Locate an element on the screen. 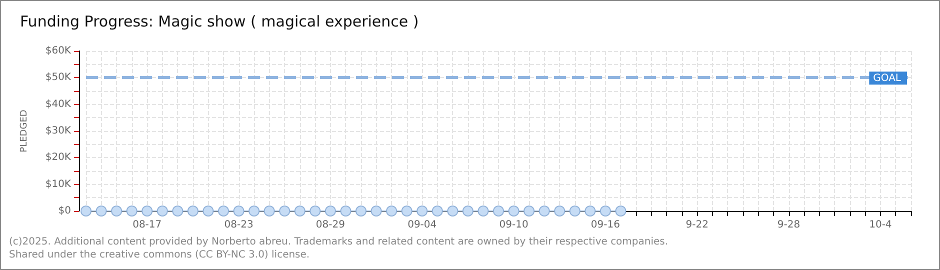  x-tick-label: 08-29 is located at coordinates (330, 225).